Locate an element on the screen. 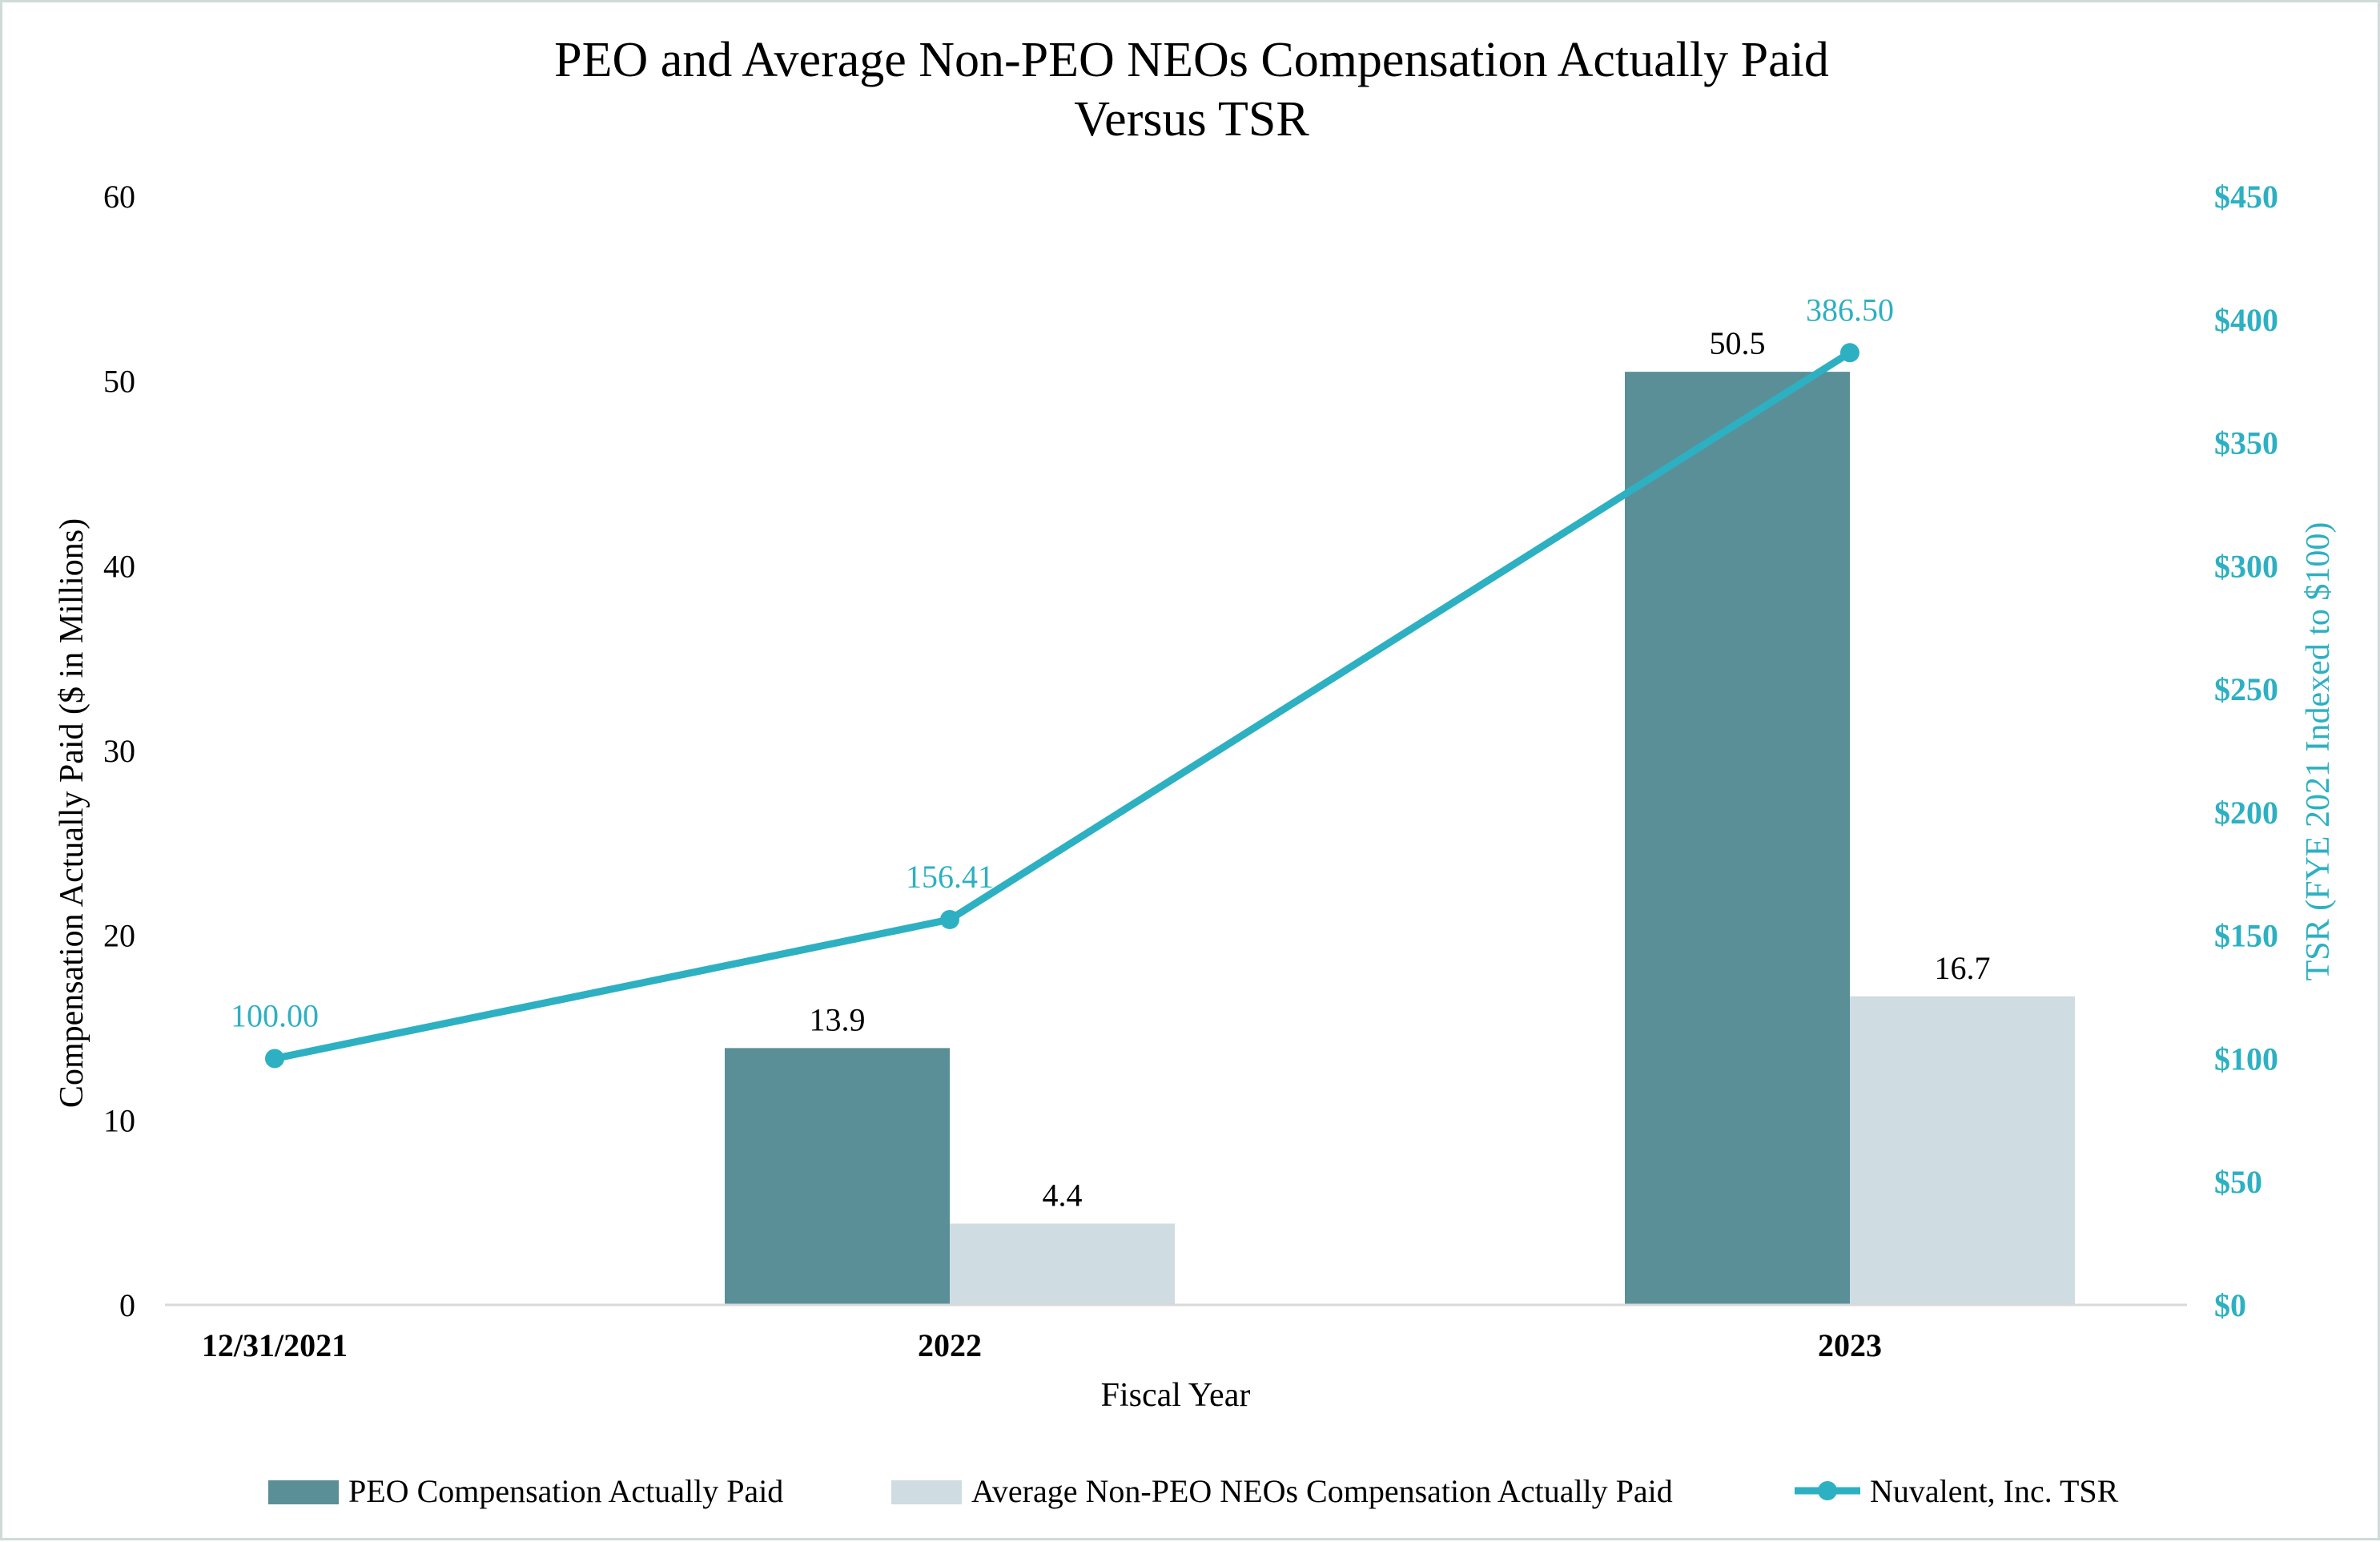 This screenshot has height=1542, width=2380. category-labels: 12/31/2021 2022 2023 is located at coordinates (1042, 1345).